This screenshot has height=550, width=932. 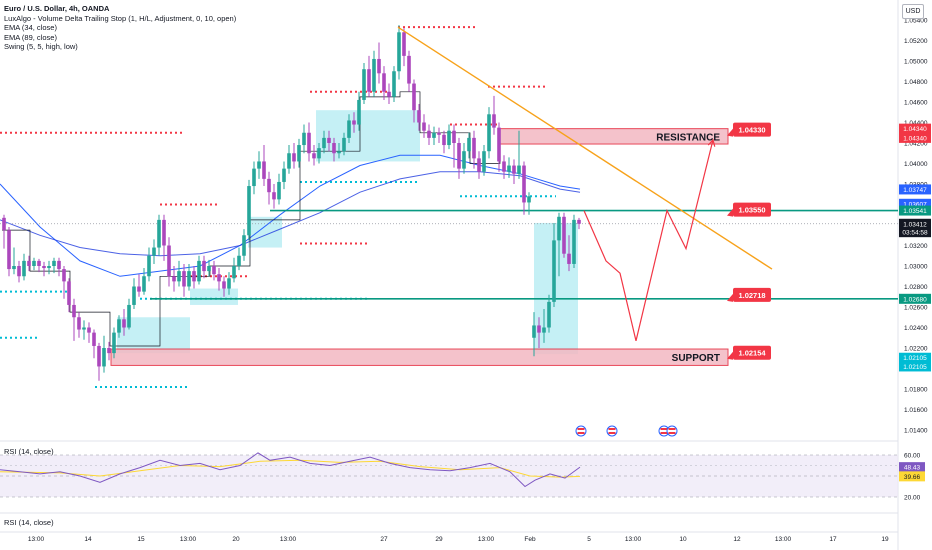 What do you see at coordinates (752, 353) in the screenshot?
I see `callout-text: 1.02154` at bounding box center [752, 353].